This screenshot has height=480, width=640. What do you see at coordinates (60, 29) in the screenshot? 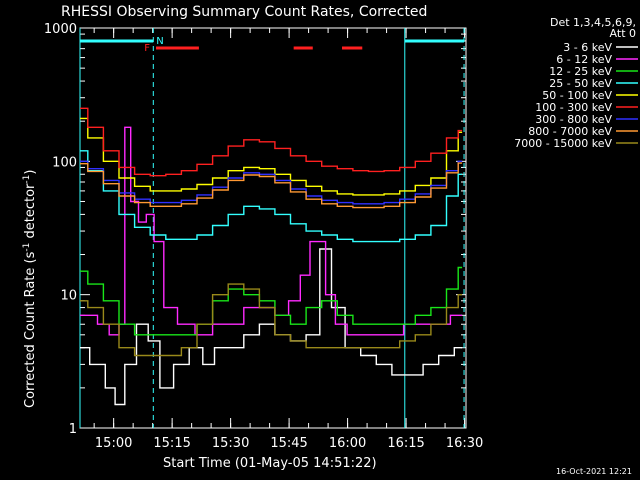
I see `y-tick-label: 1000` at bounding box center [60, 29].